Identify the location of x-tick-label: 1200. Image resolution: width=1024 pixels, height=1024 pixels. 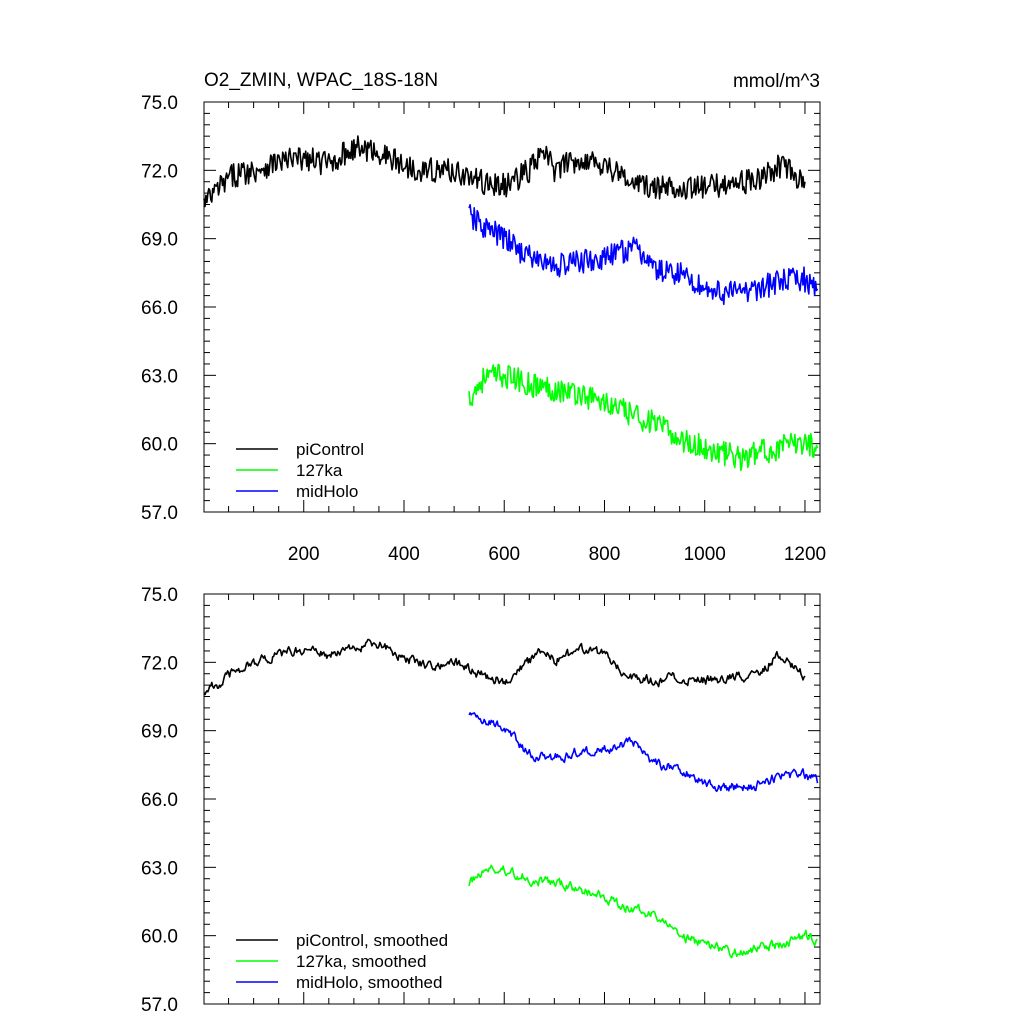
(805, 554).